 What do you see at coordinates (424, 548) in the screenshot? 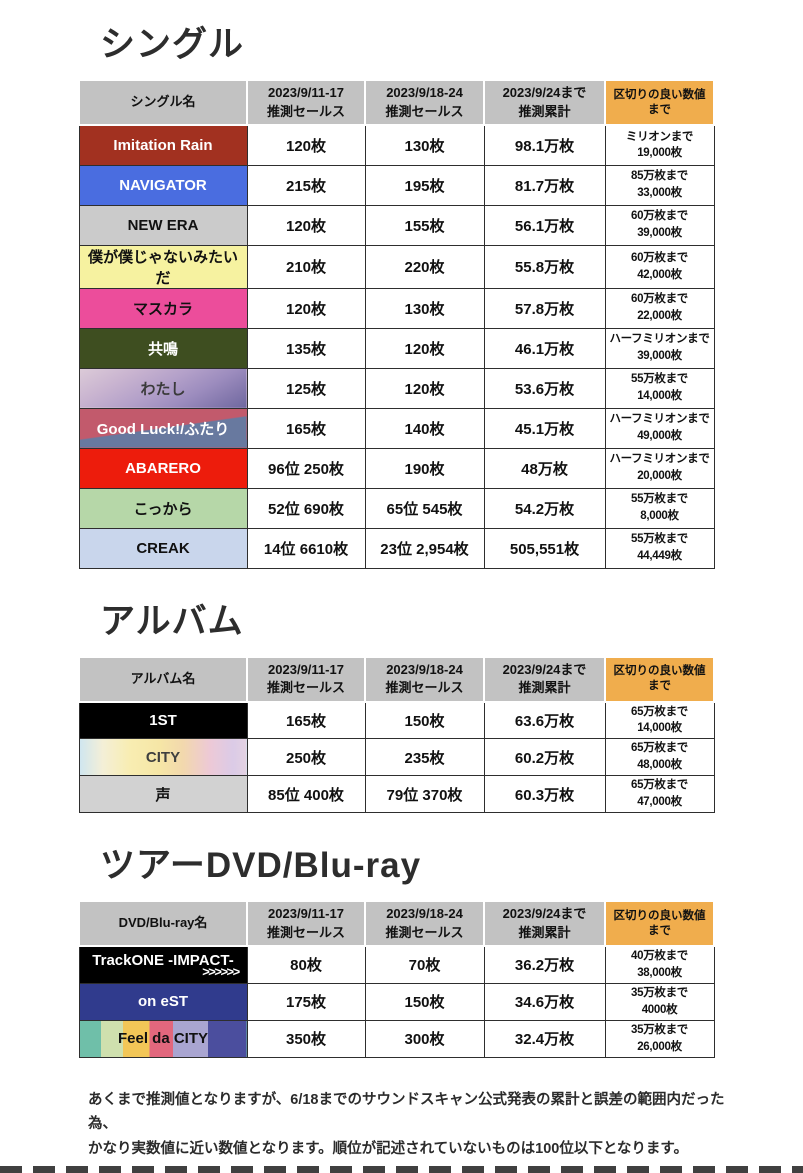
I see `sales-value-cell: 23位 2,954枚` at bounding box center [424, 548].